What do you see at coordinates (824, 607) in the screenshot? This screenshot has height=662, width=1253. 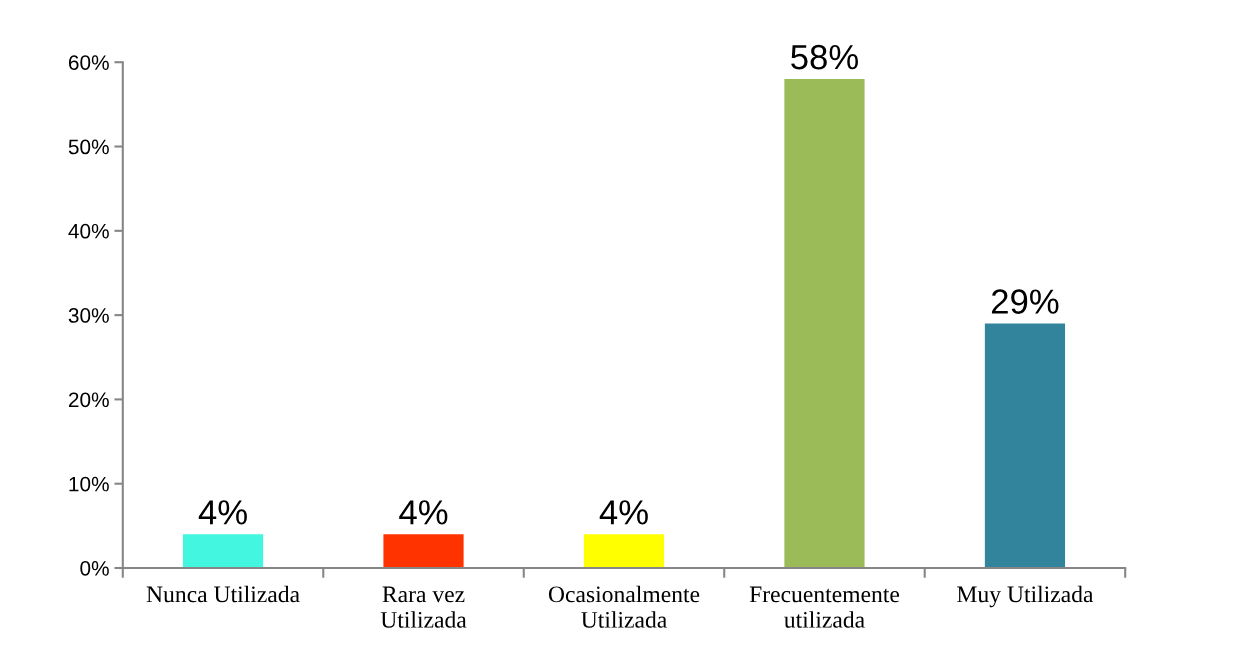 I see `x-tick-label: Frecuentemente utilizada` at bounding box center [824, 607].